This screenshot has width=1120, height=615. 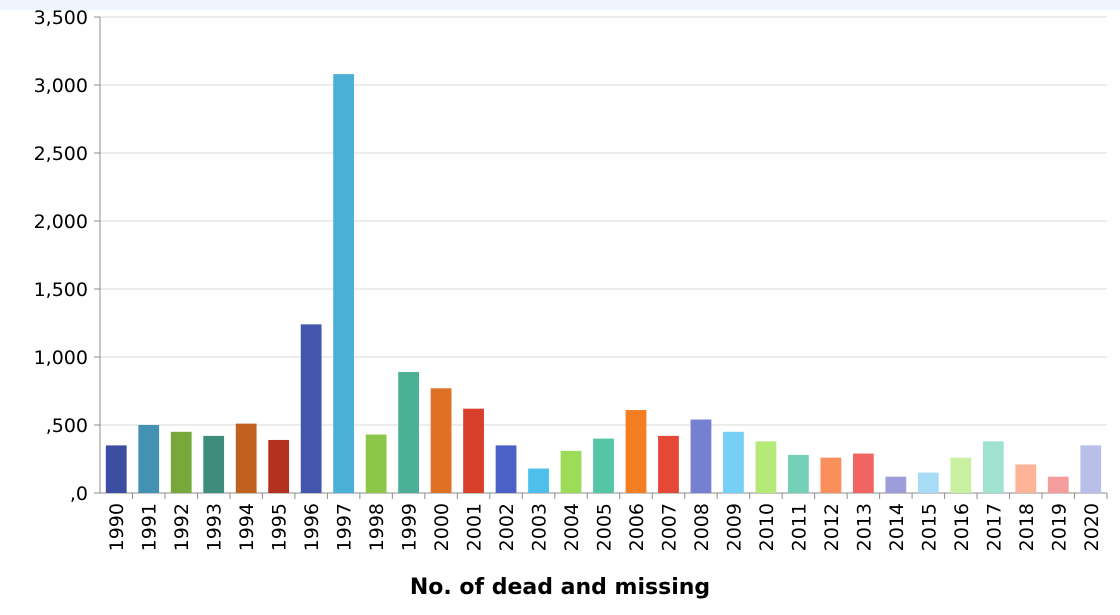 What do you see at coordinates (636, 451) in the screenshot?
I see `bar-2006` at bounding box center [636, 451].